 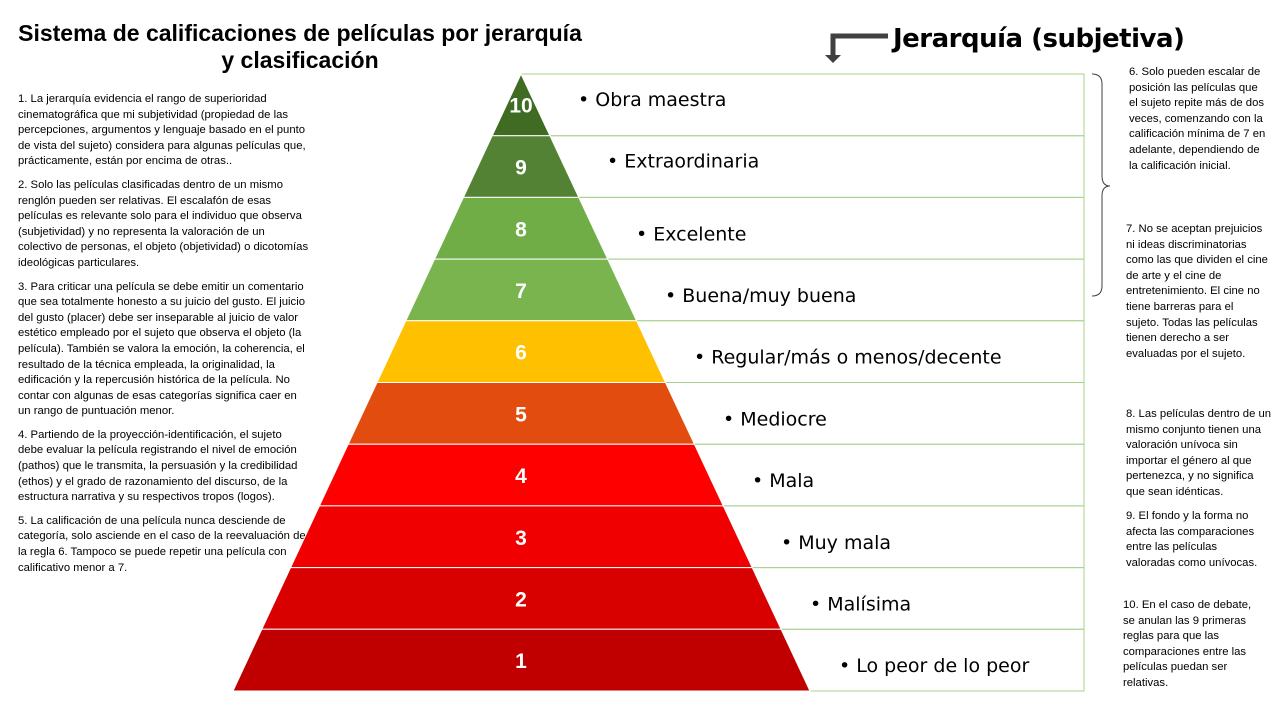 I want to click on level-label-6: • Regular/más o menos/decente, so click(x=848, y=358).